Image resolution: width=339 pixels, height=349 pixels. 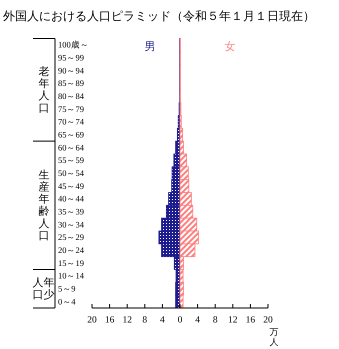 What do you see at coordinates (44, 205) in the screenshot?
I see `text: 生産年齢人口` at bounding box center [44, 205].